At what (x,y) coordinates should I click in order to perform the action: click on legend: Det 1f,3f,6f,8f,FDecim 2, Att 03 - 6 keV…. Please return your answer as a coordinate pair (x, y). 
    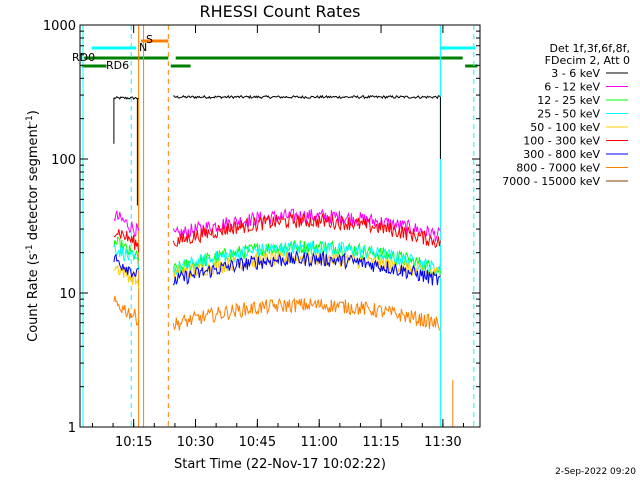
    Looking at the image, I should click on (566, 115).